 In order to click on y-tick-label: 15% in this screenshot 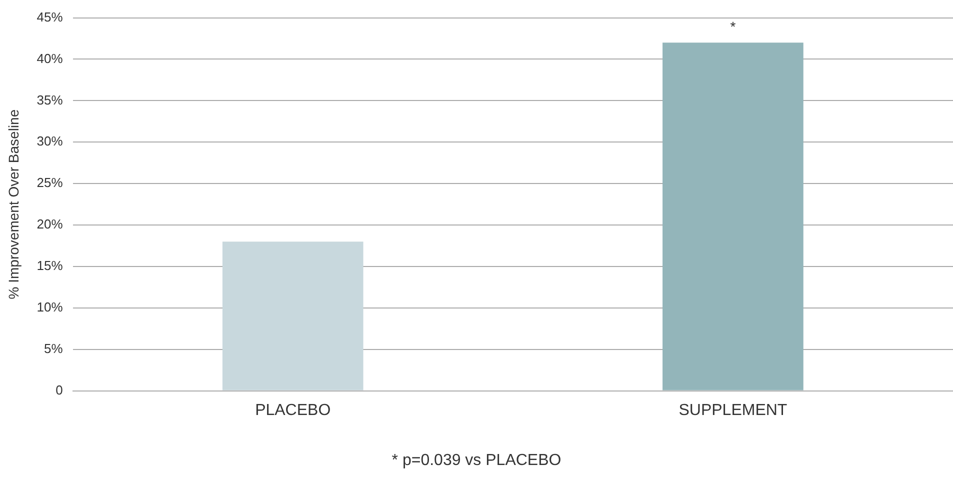, I will do `click(50, 266)`.